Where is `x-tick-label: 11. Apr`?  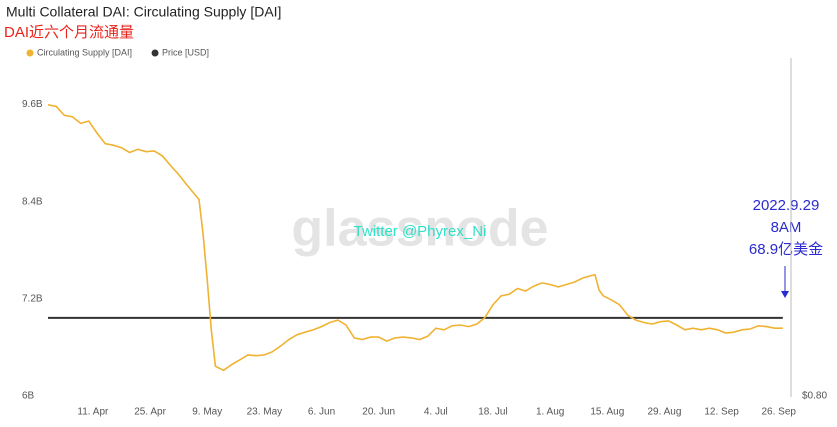
x-tick-label: 11. Apr is located at coordinates (93, 412).